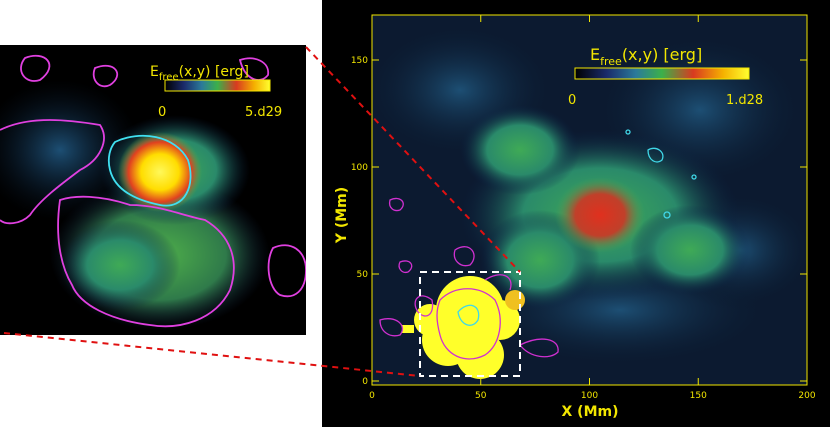  I want to click on x-axis-tick-labels: 0 50 100 150 200, so click(592, 396).